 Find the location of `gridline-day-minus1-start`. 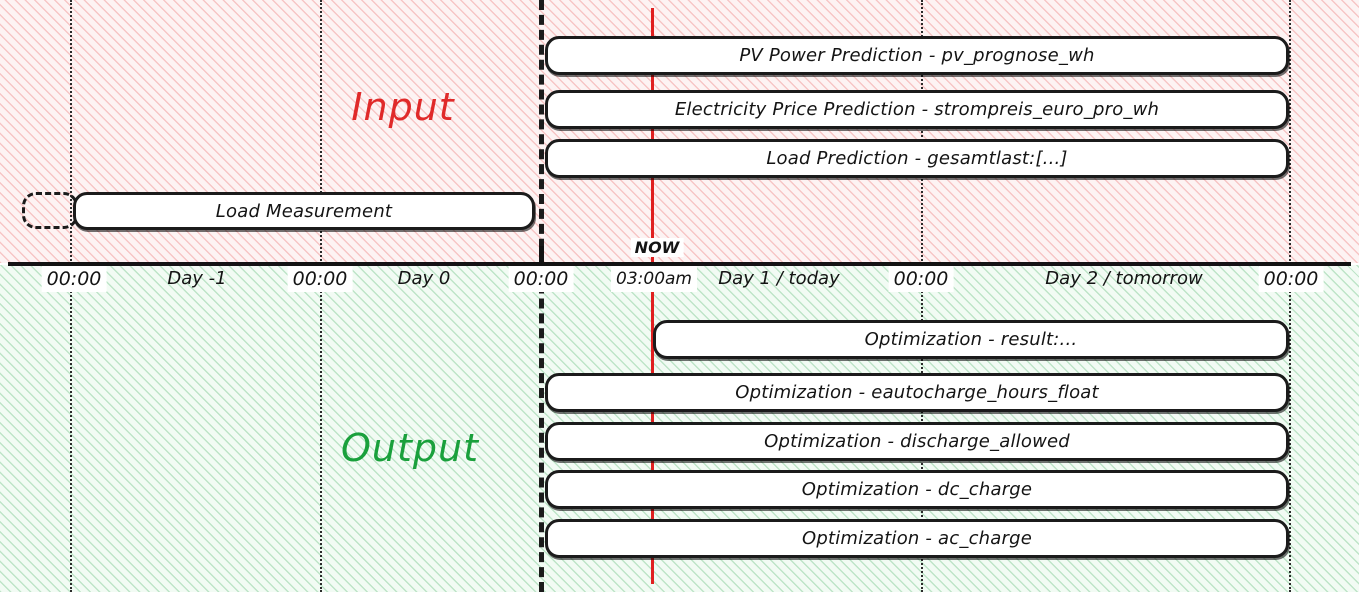

gridline-day-minus1-start is located at coordinates (71, 296).